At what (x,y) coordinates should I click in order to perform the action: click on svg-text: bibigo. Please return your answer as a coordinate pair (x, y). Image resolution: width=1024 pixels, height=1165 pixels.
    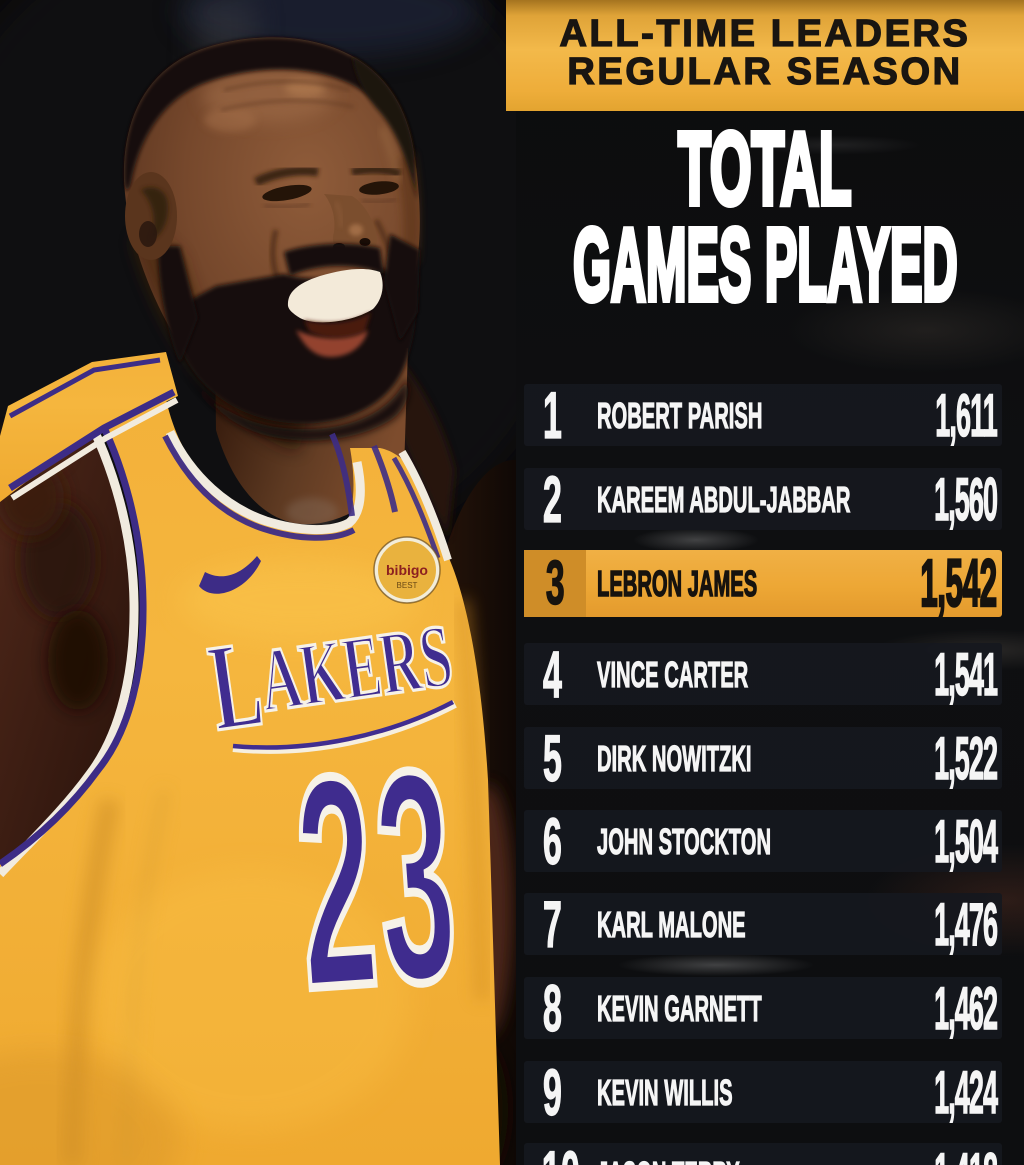
    Looking at the image, I should click on (407, 570).